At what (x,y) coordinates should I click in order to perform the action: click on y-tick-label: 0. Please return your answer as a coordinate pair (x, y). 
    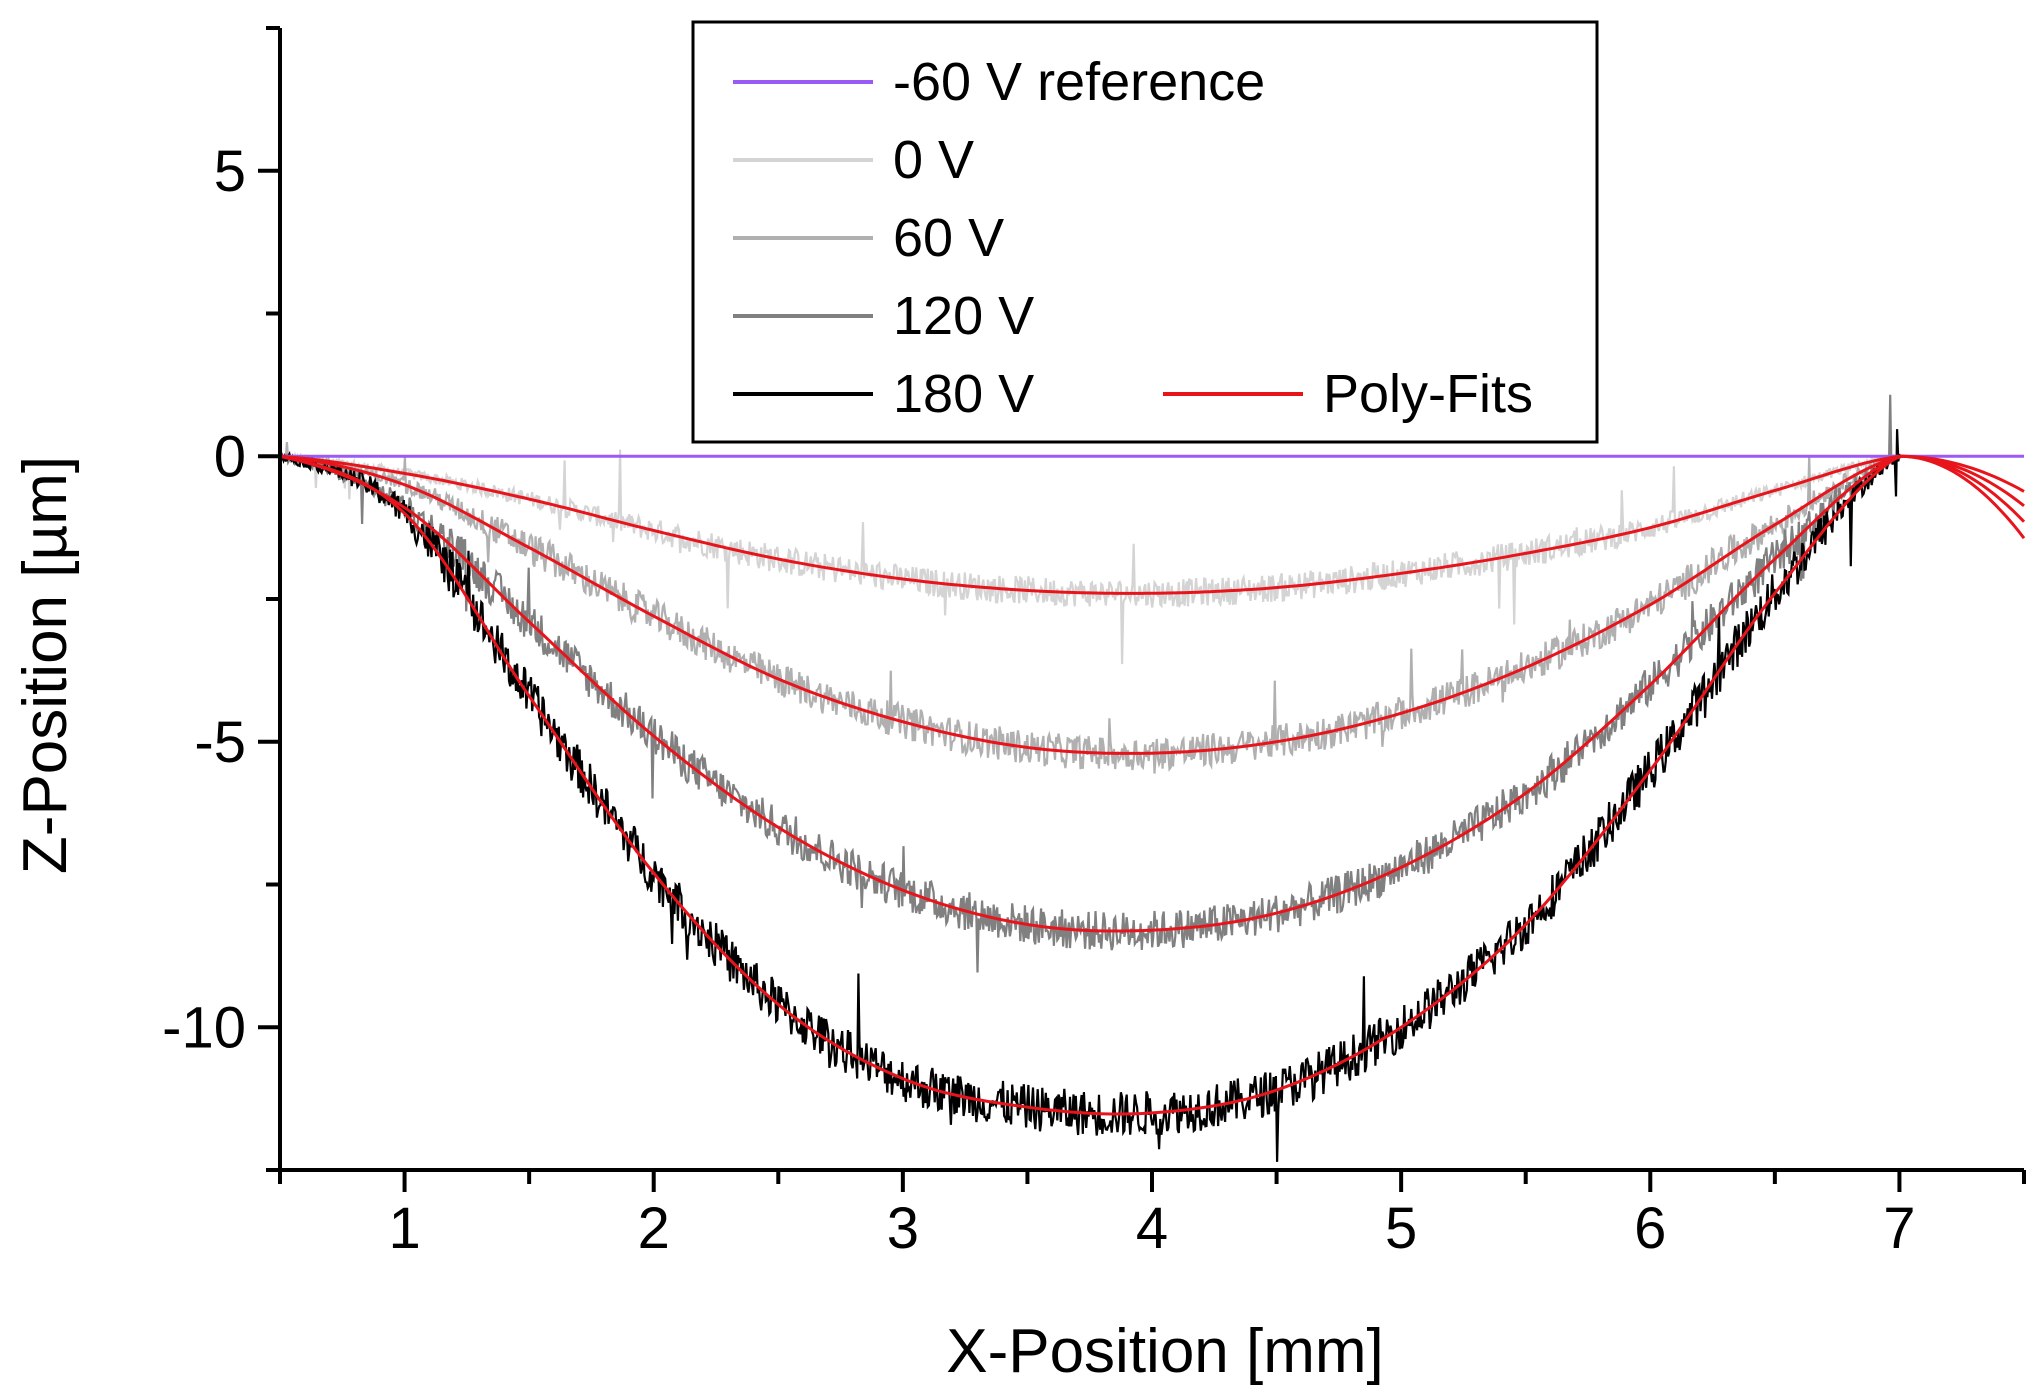
    Looking at the image, I should click on (230, 456).